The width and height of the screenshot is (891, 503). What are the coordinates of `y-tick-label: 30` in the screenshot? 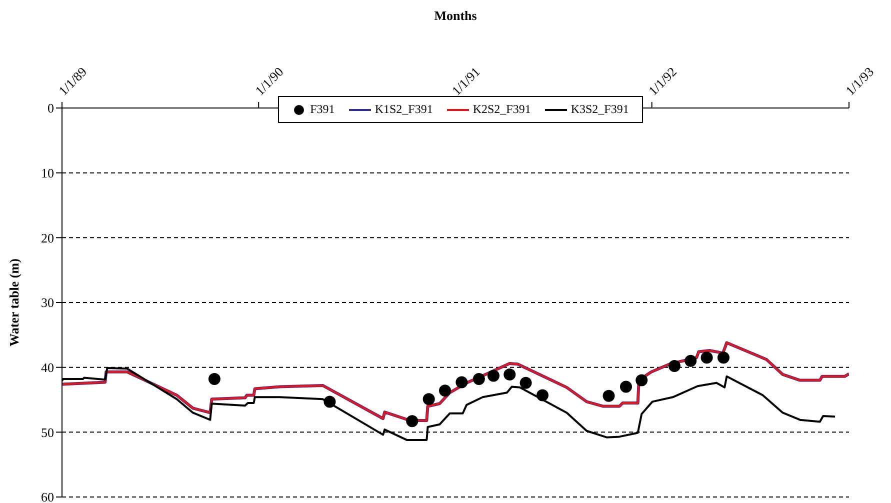 It's located at (47, 302).